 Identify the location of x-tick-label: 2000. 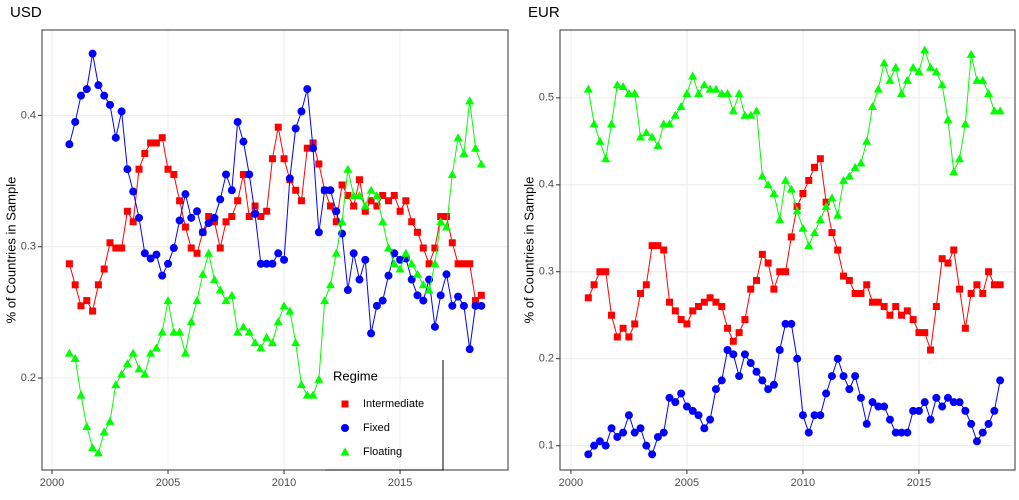
(52, 483).